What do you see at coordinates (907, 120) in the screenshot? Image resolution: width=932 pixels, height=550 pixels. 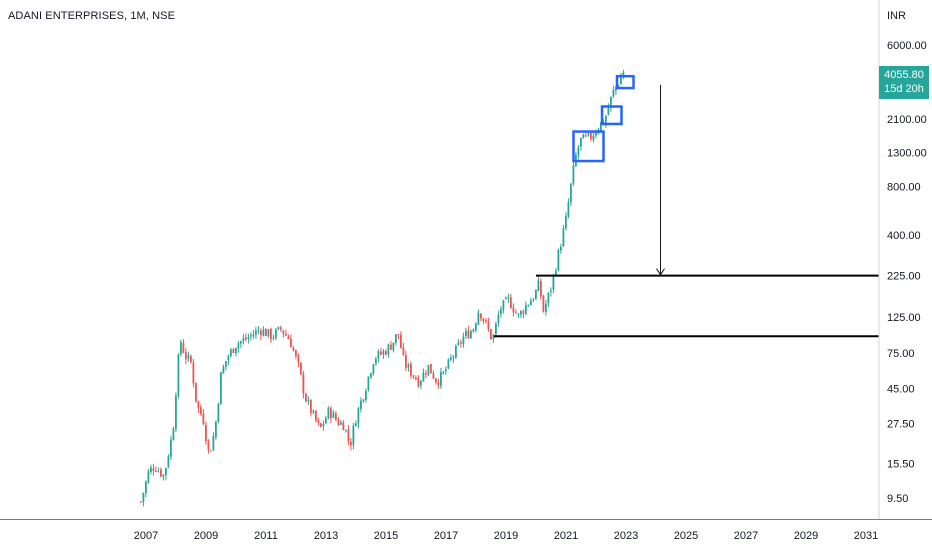 I see `y-tick-label: 2100.00` at bounding box center [907, 120].